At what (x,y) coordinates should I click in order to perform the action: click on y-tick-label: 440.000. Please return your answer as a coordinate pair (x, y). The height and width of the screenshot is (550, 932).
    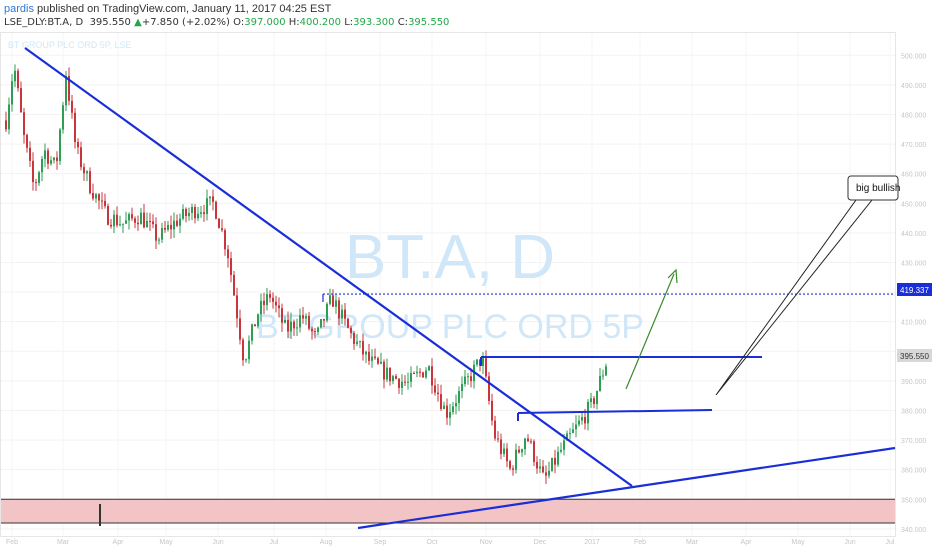
    Looking at the image, I should click on (913, 234).